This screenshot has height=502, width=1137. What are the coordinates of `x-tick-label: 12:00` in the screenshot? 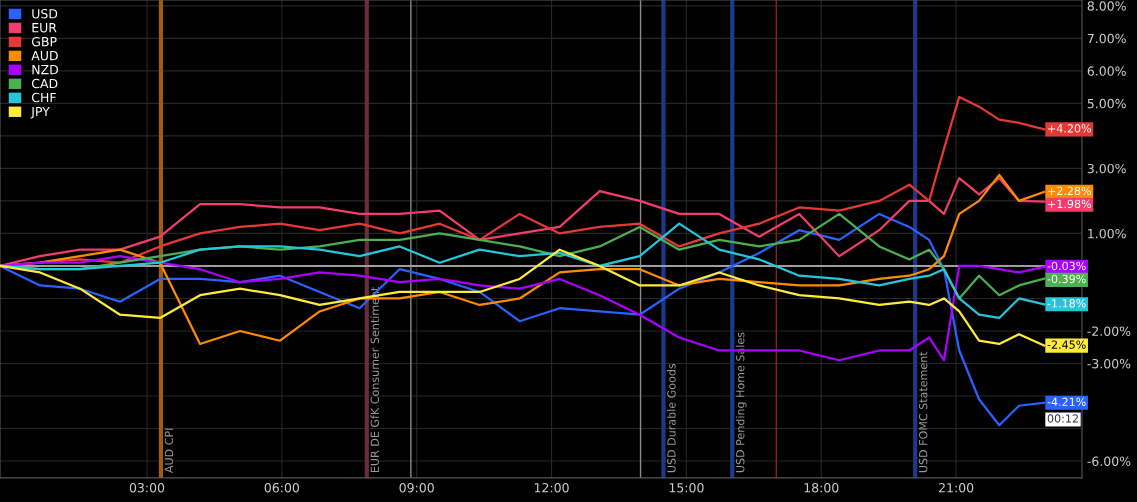 It's located at (551, 487).